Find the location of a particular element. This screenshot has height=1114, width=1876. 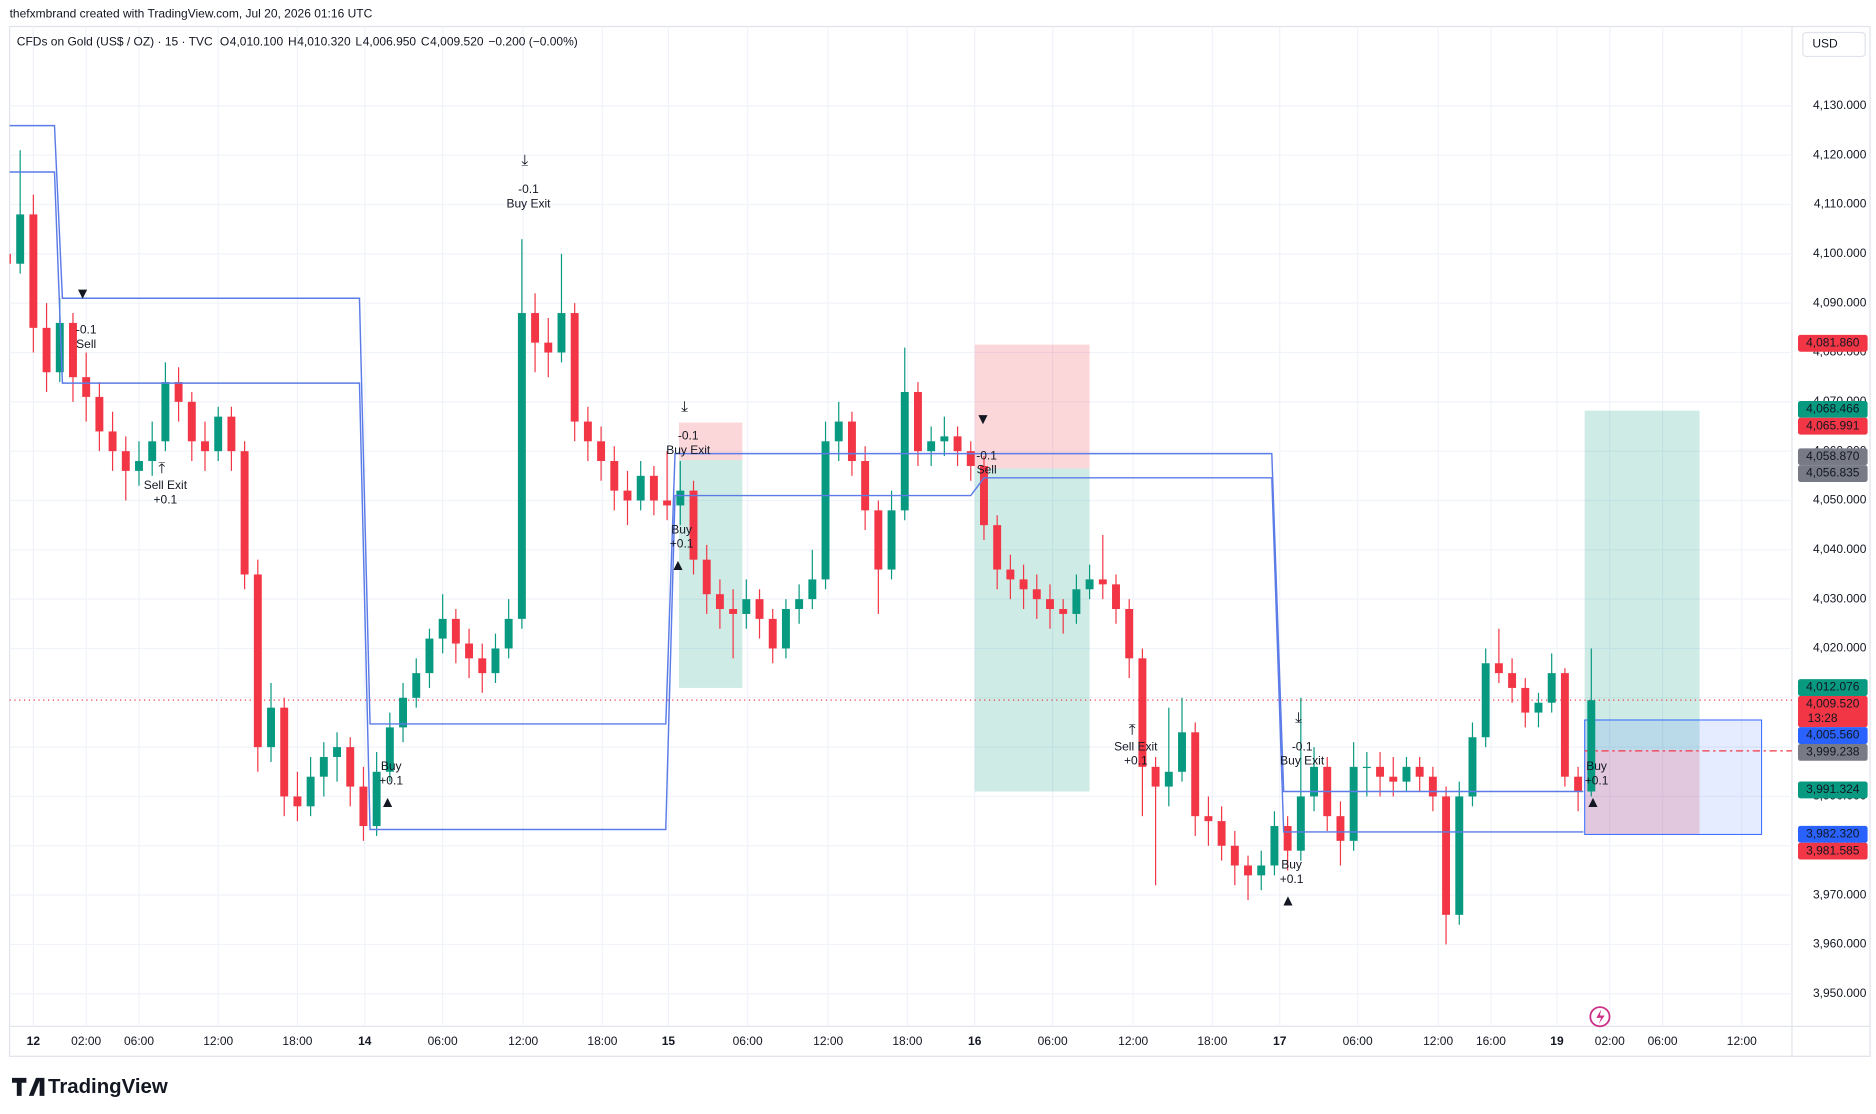

signal-label: Sell Exit is located at coordinates (166, 485).